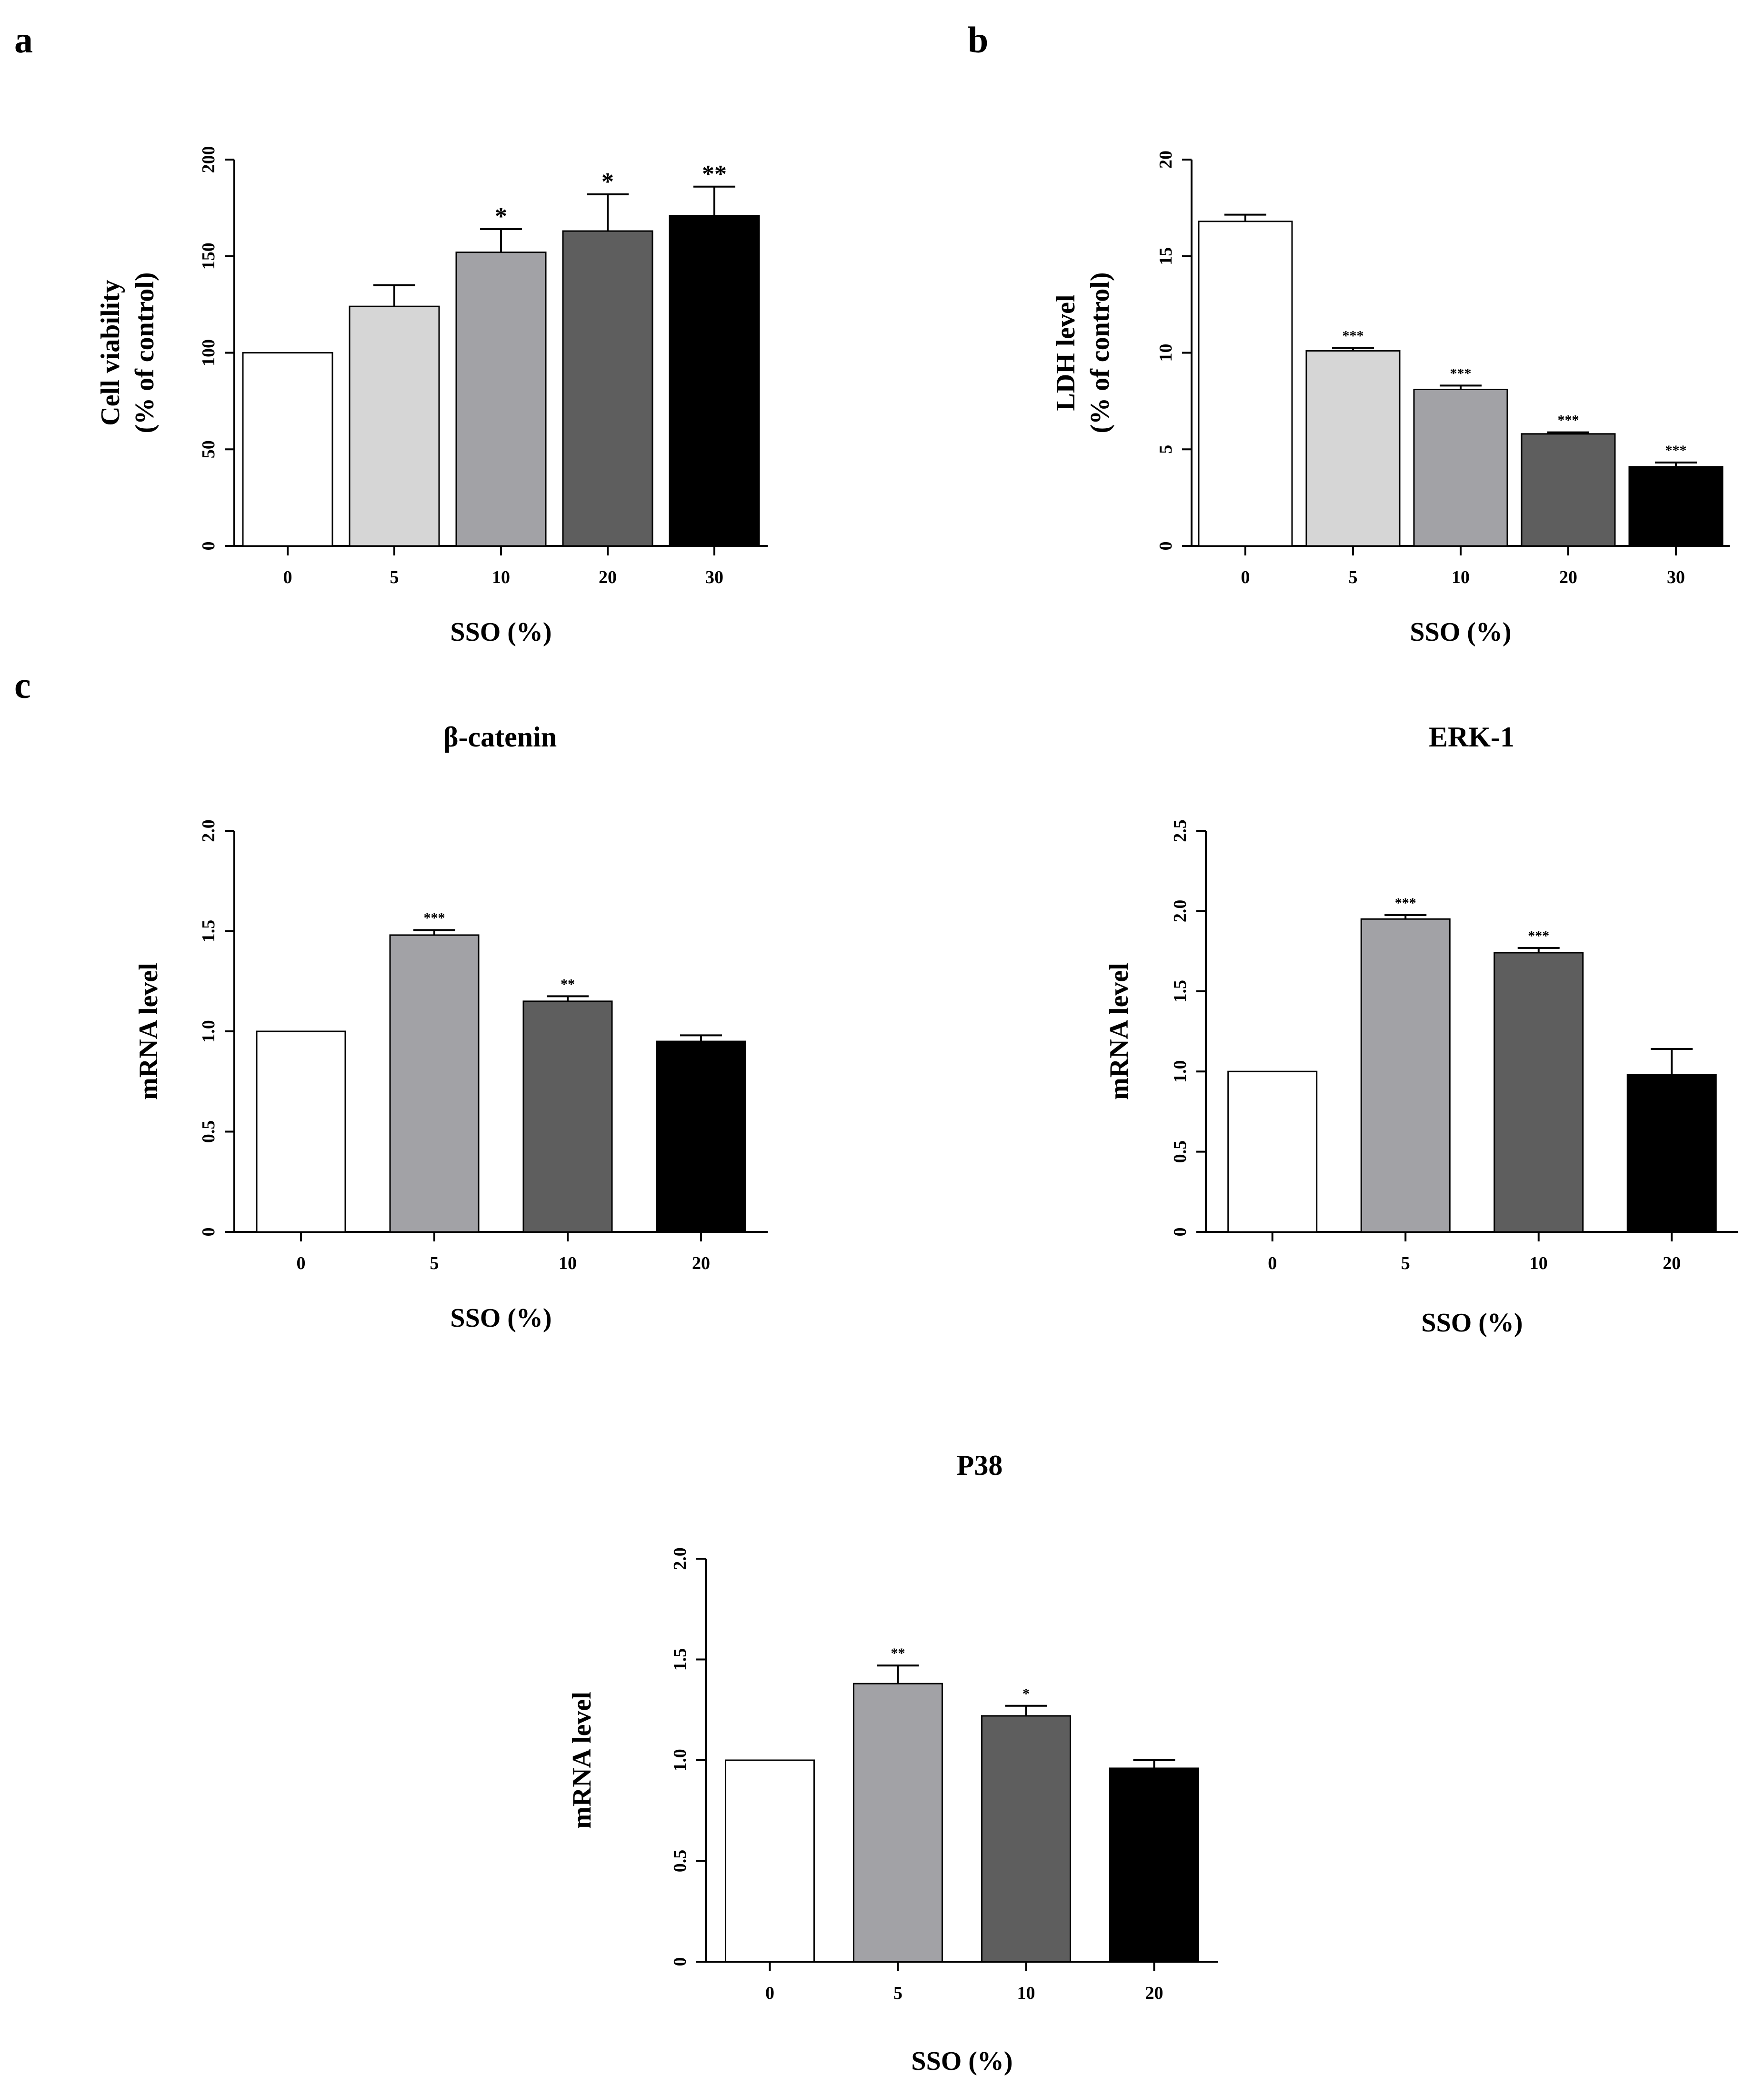  Describe the element at coordinates (1180, 830) in the screenshot. I see `y-tick-label: 2.5` at that location.